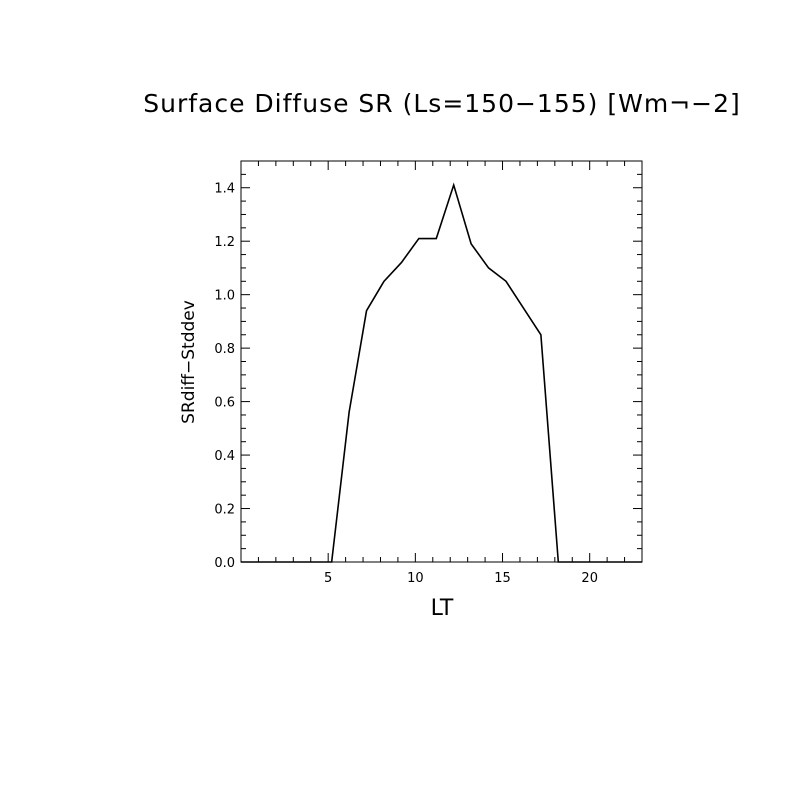 Image resolution: width=804 pixels, height=804 pixels. Describe the element at coordinates (224, 349) in the screenshot. I see `y-tick-label: 0.8` at that location.